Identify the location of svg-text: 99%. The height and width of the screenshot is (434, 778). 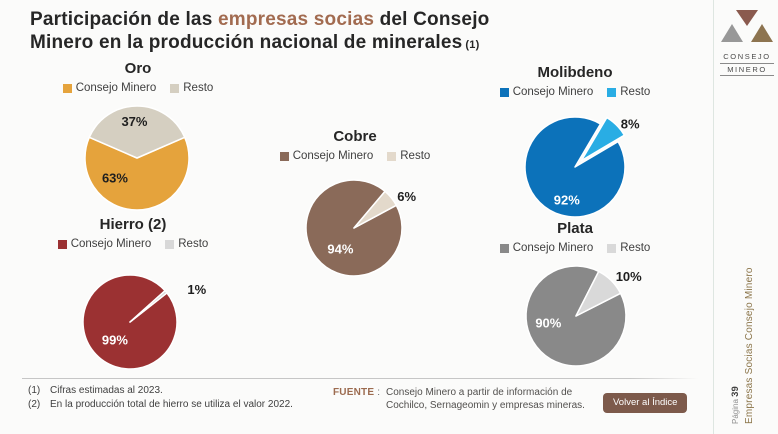
(115, 340).